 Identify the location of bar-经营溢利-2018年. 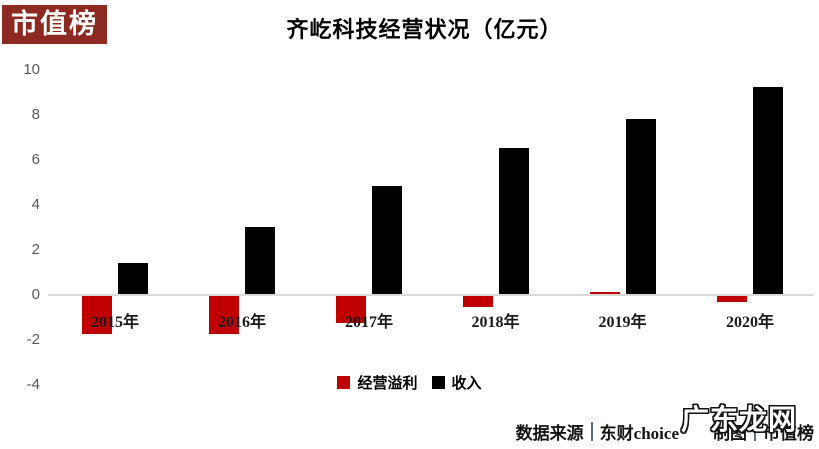
(477, 302).